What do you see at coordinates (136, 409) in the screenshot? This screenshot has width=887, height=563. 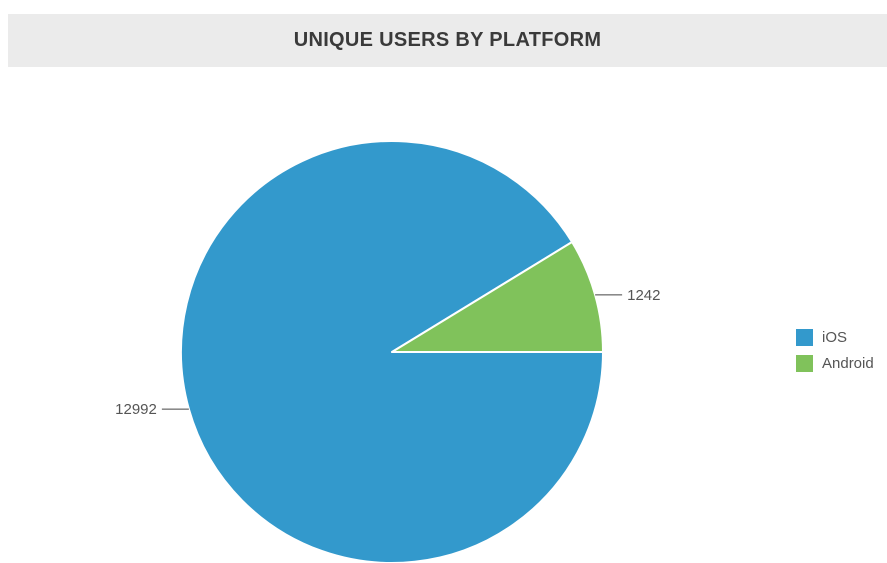 I see `data-label-ios: 12992` at bounding box center [136, 409].